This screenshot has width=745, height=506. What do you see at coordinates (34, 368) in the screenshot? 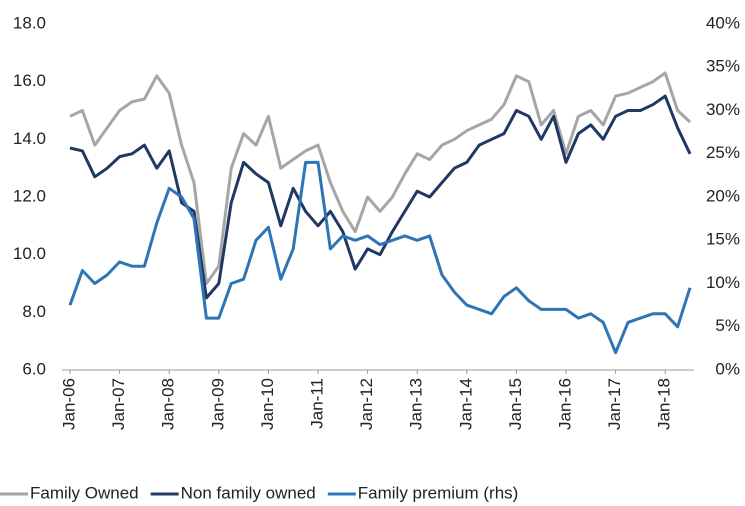
I see `y-tick-label: 6.0` at bounding box center [34, 368].